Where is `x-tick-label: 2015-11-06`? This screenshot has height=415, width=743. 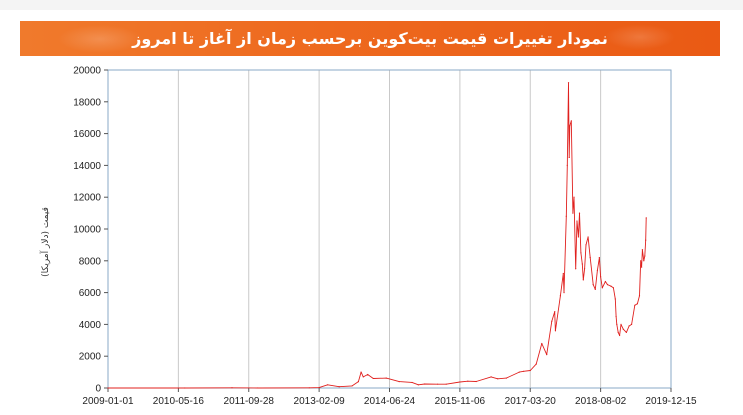
x-tick-label: 2015-11-06 is located at coordinates (460, 401).